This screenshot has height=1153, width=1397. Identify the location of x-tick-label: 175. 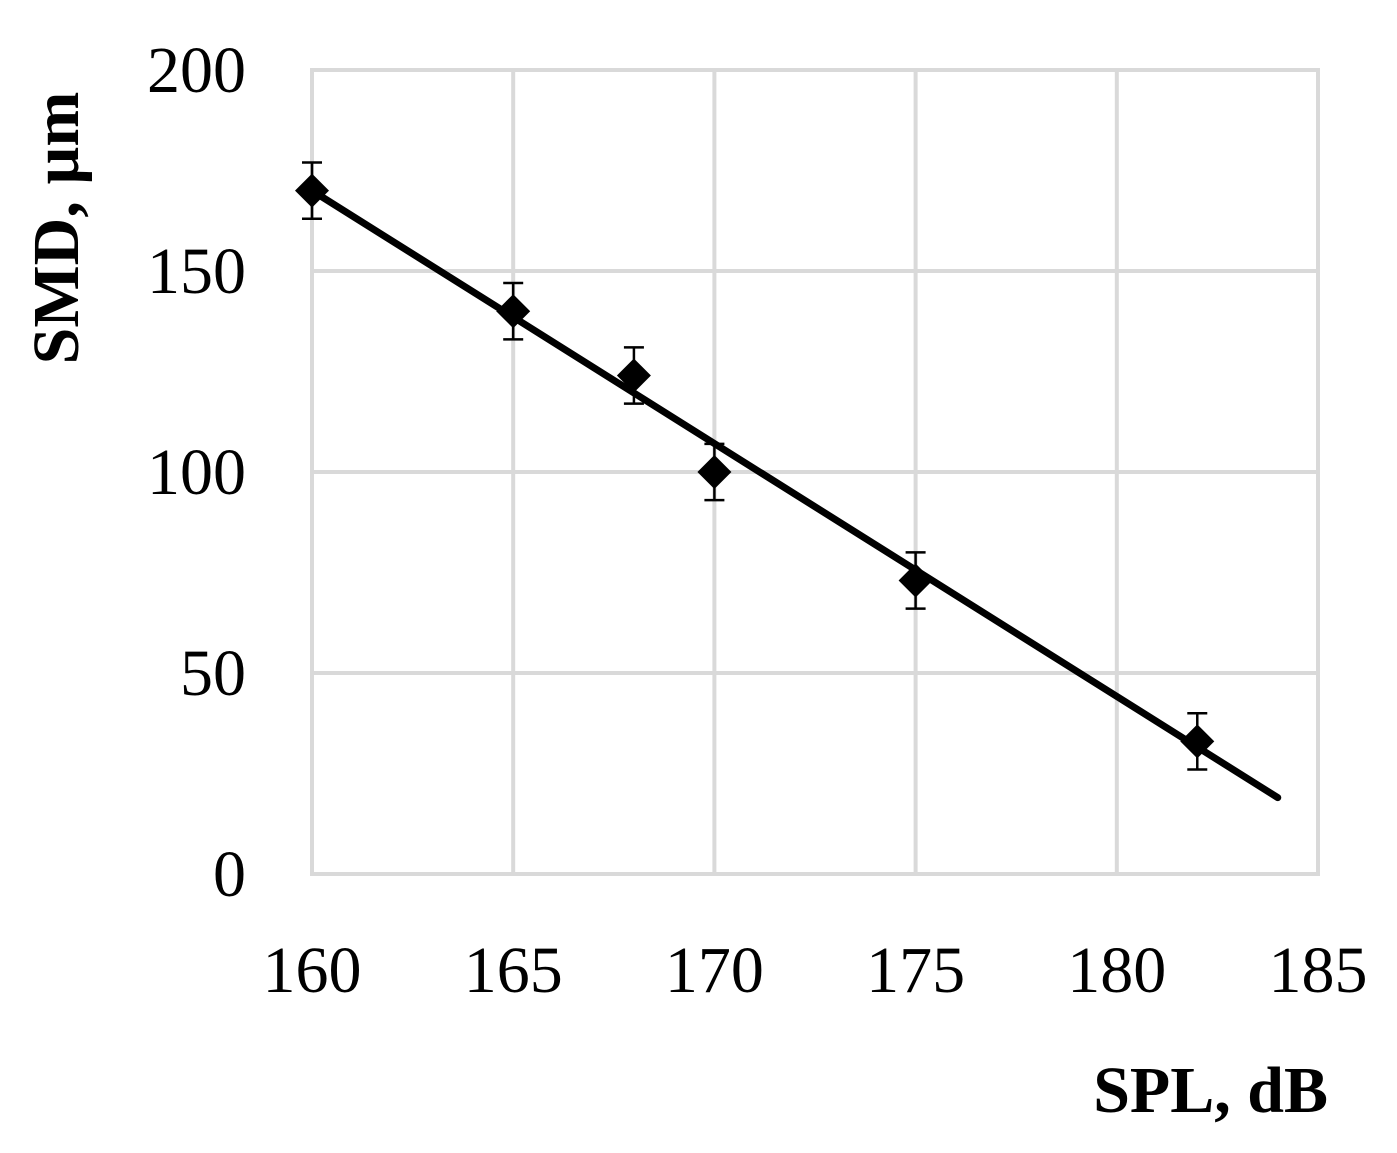
(915, 970).